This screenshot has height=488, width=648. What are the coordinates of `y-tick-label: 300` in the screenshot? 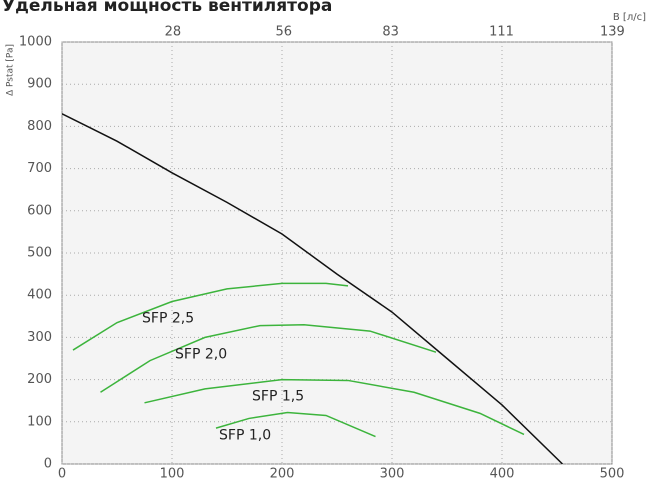 It's located at (39, 337).